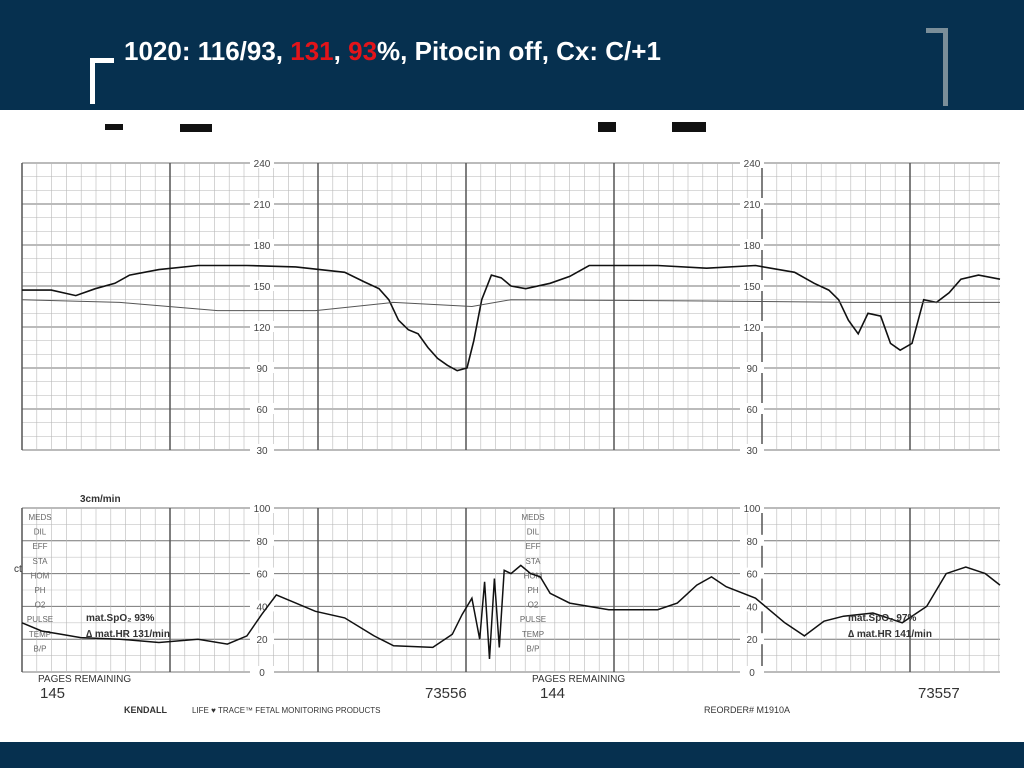  What do you see at coordinates (446, 693) in the screenshot?
I see `serial-number-left: 73556` at bounding box center [446, 693].